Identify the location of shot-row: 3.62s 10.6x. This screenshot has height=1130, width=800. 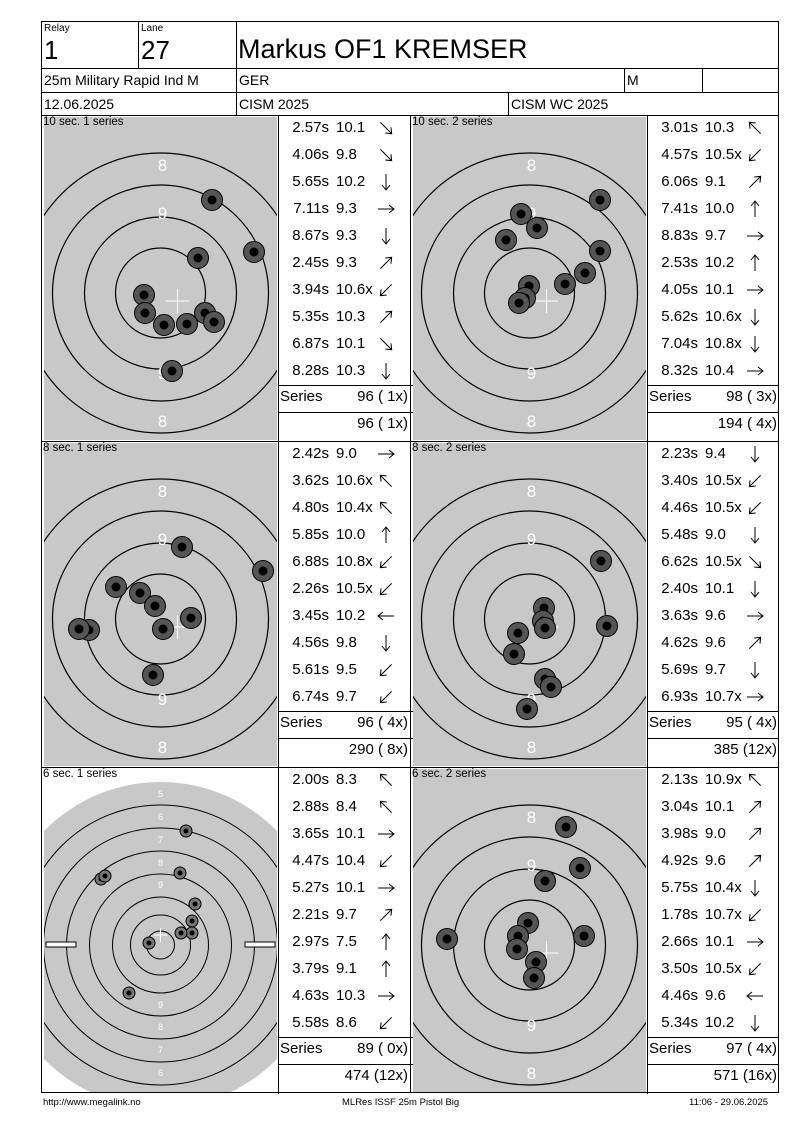
(344, 480).